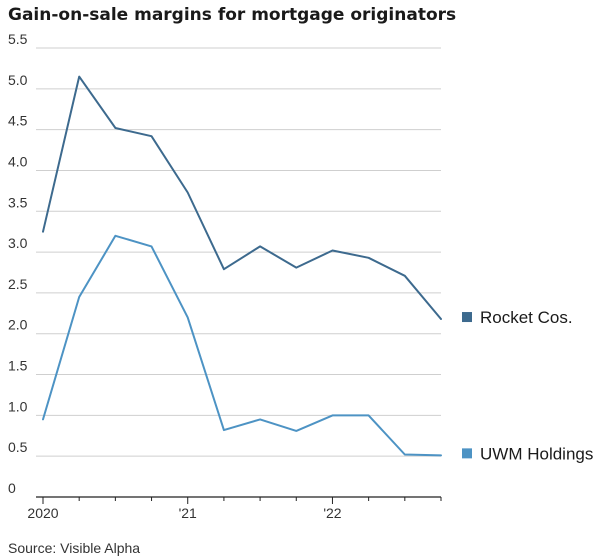 The image size is (600, 559). Describe the element at coordinates (18, 447) in the screenshot. I see `y-tick-label: 0.5` at that location.